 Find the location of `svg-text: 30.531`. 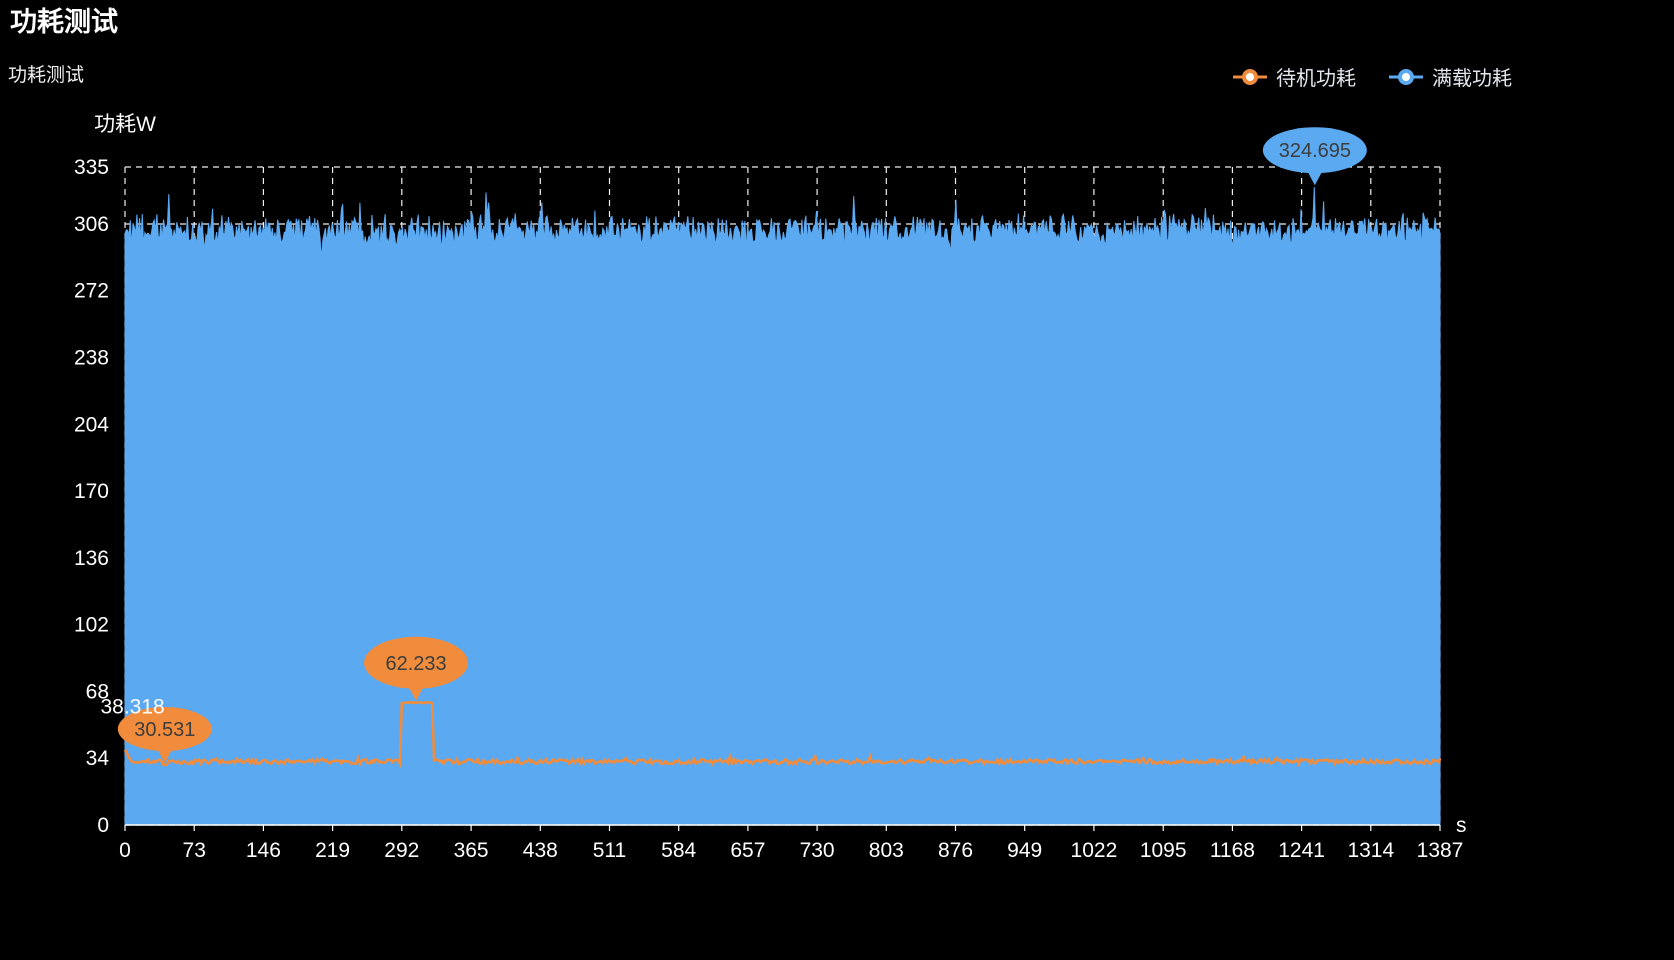

svg-text: 30.531 is located at coordinates (164, 730).